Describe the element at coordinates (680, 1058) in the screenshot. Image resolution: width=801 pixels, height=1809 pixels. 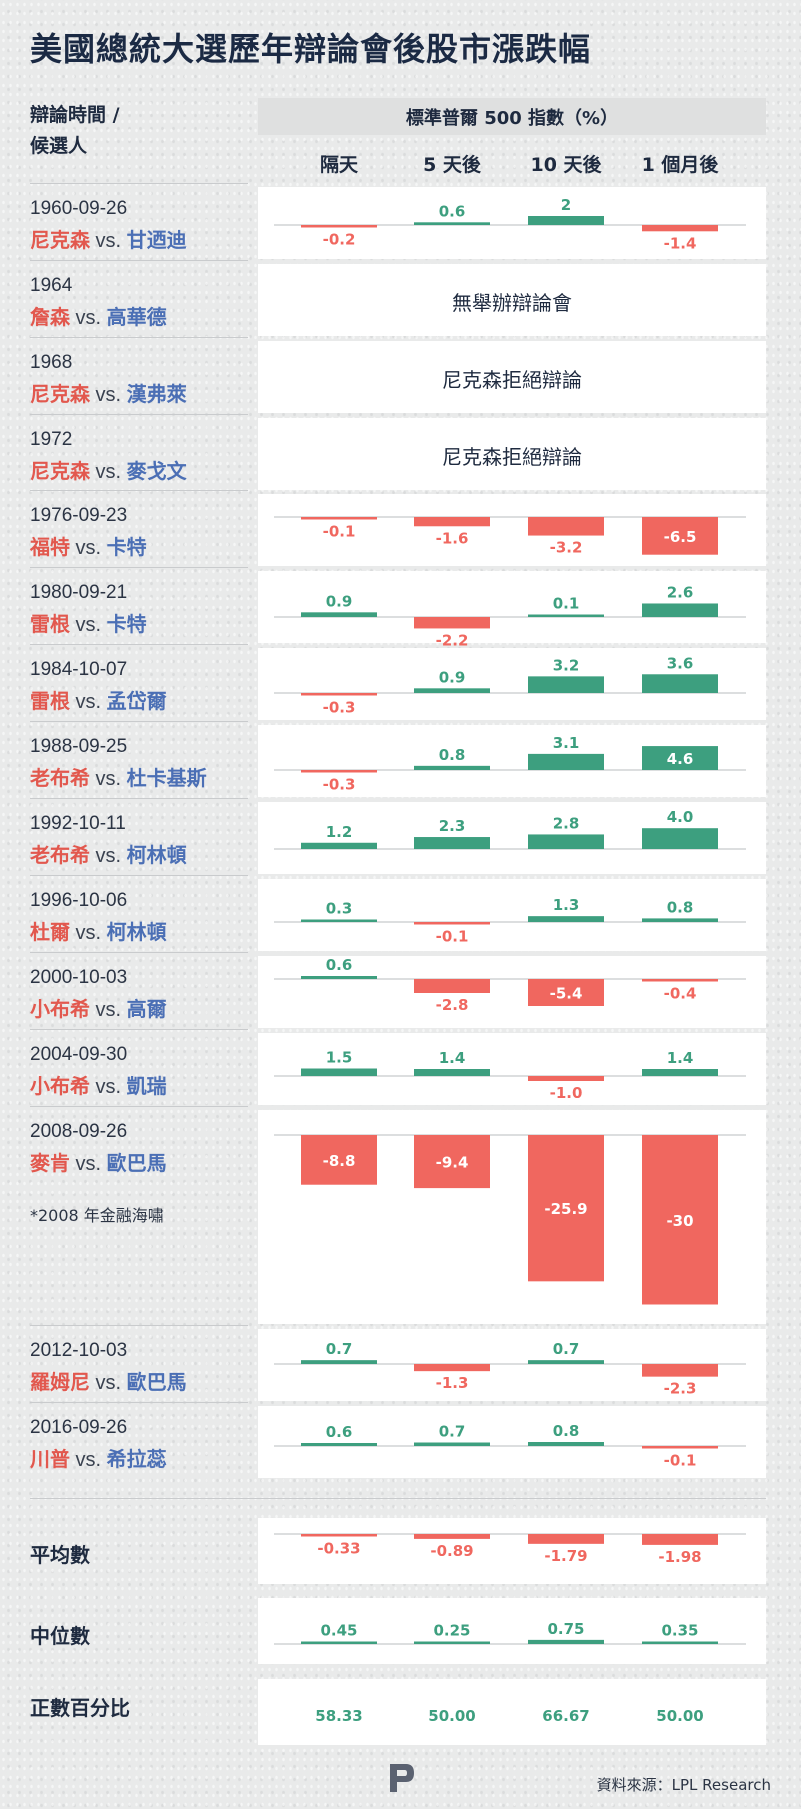
I see `data-label: 1.4` at that location.